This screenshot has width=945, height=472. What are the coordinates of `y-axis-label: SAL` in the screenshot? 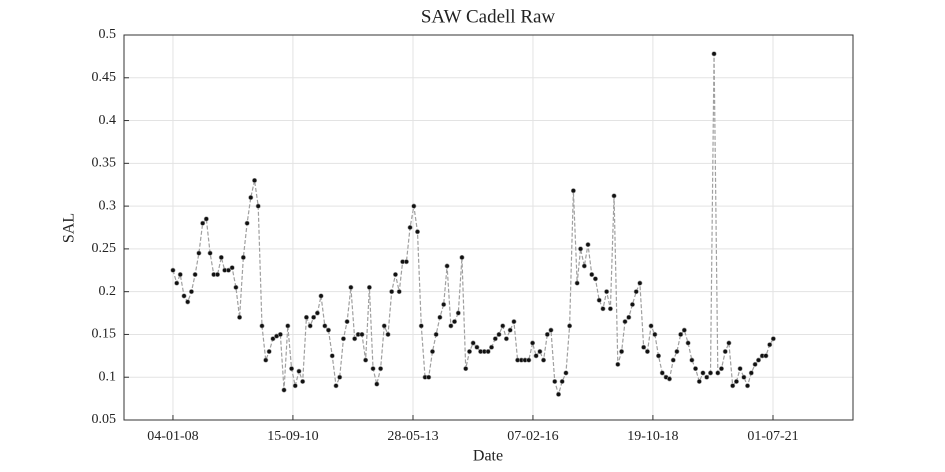 It's located at (69, 228).